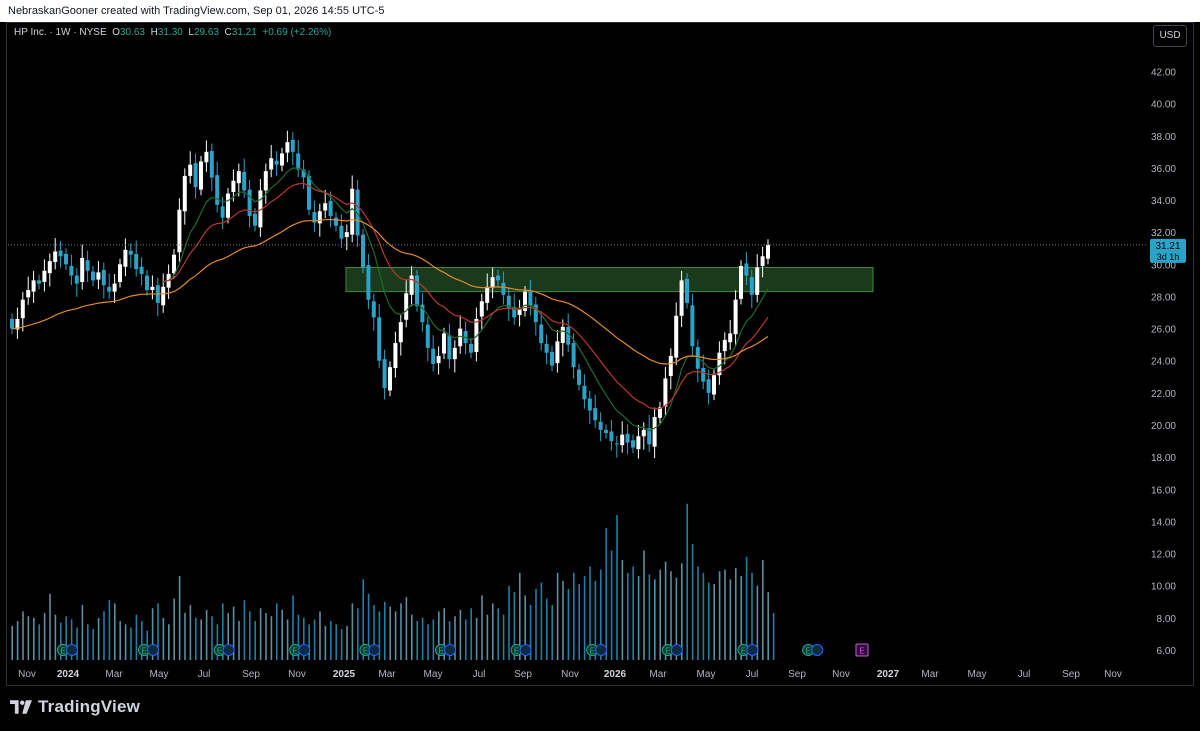 The width and height of the screenshot is (1200, 731). I want to click on close-label: C, so click(228, 32).